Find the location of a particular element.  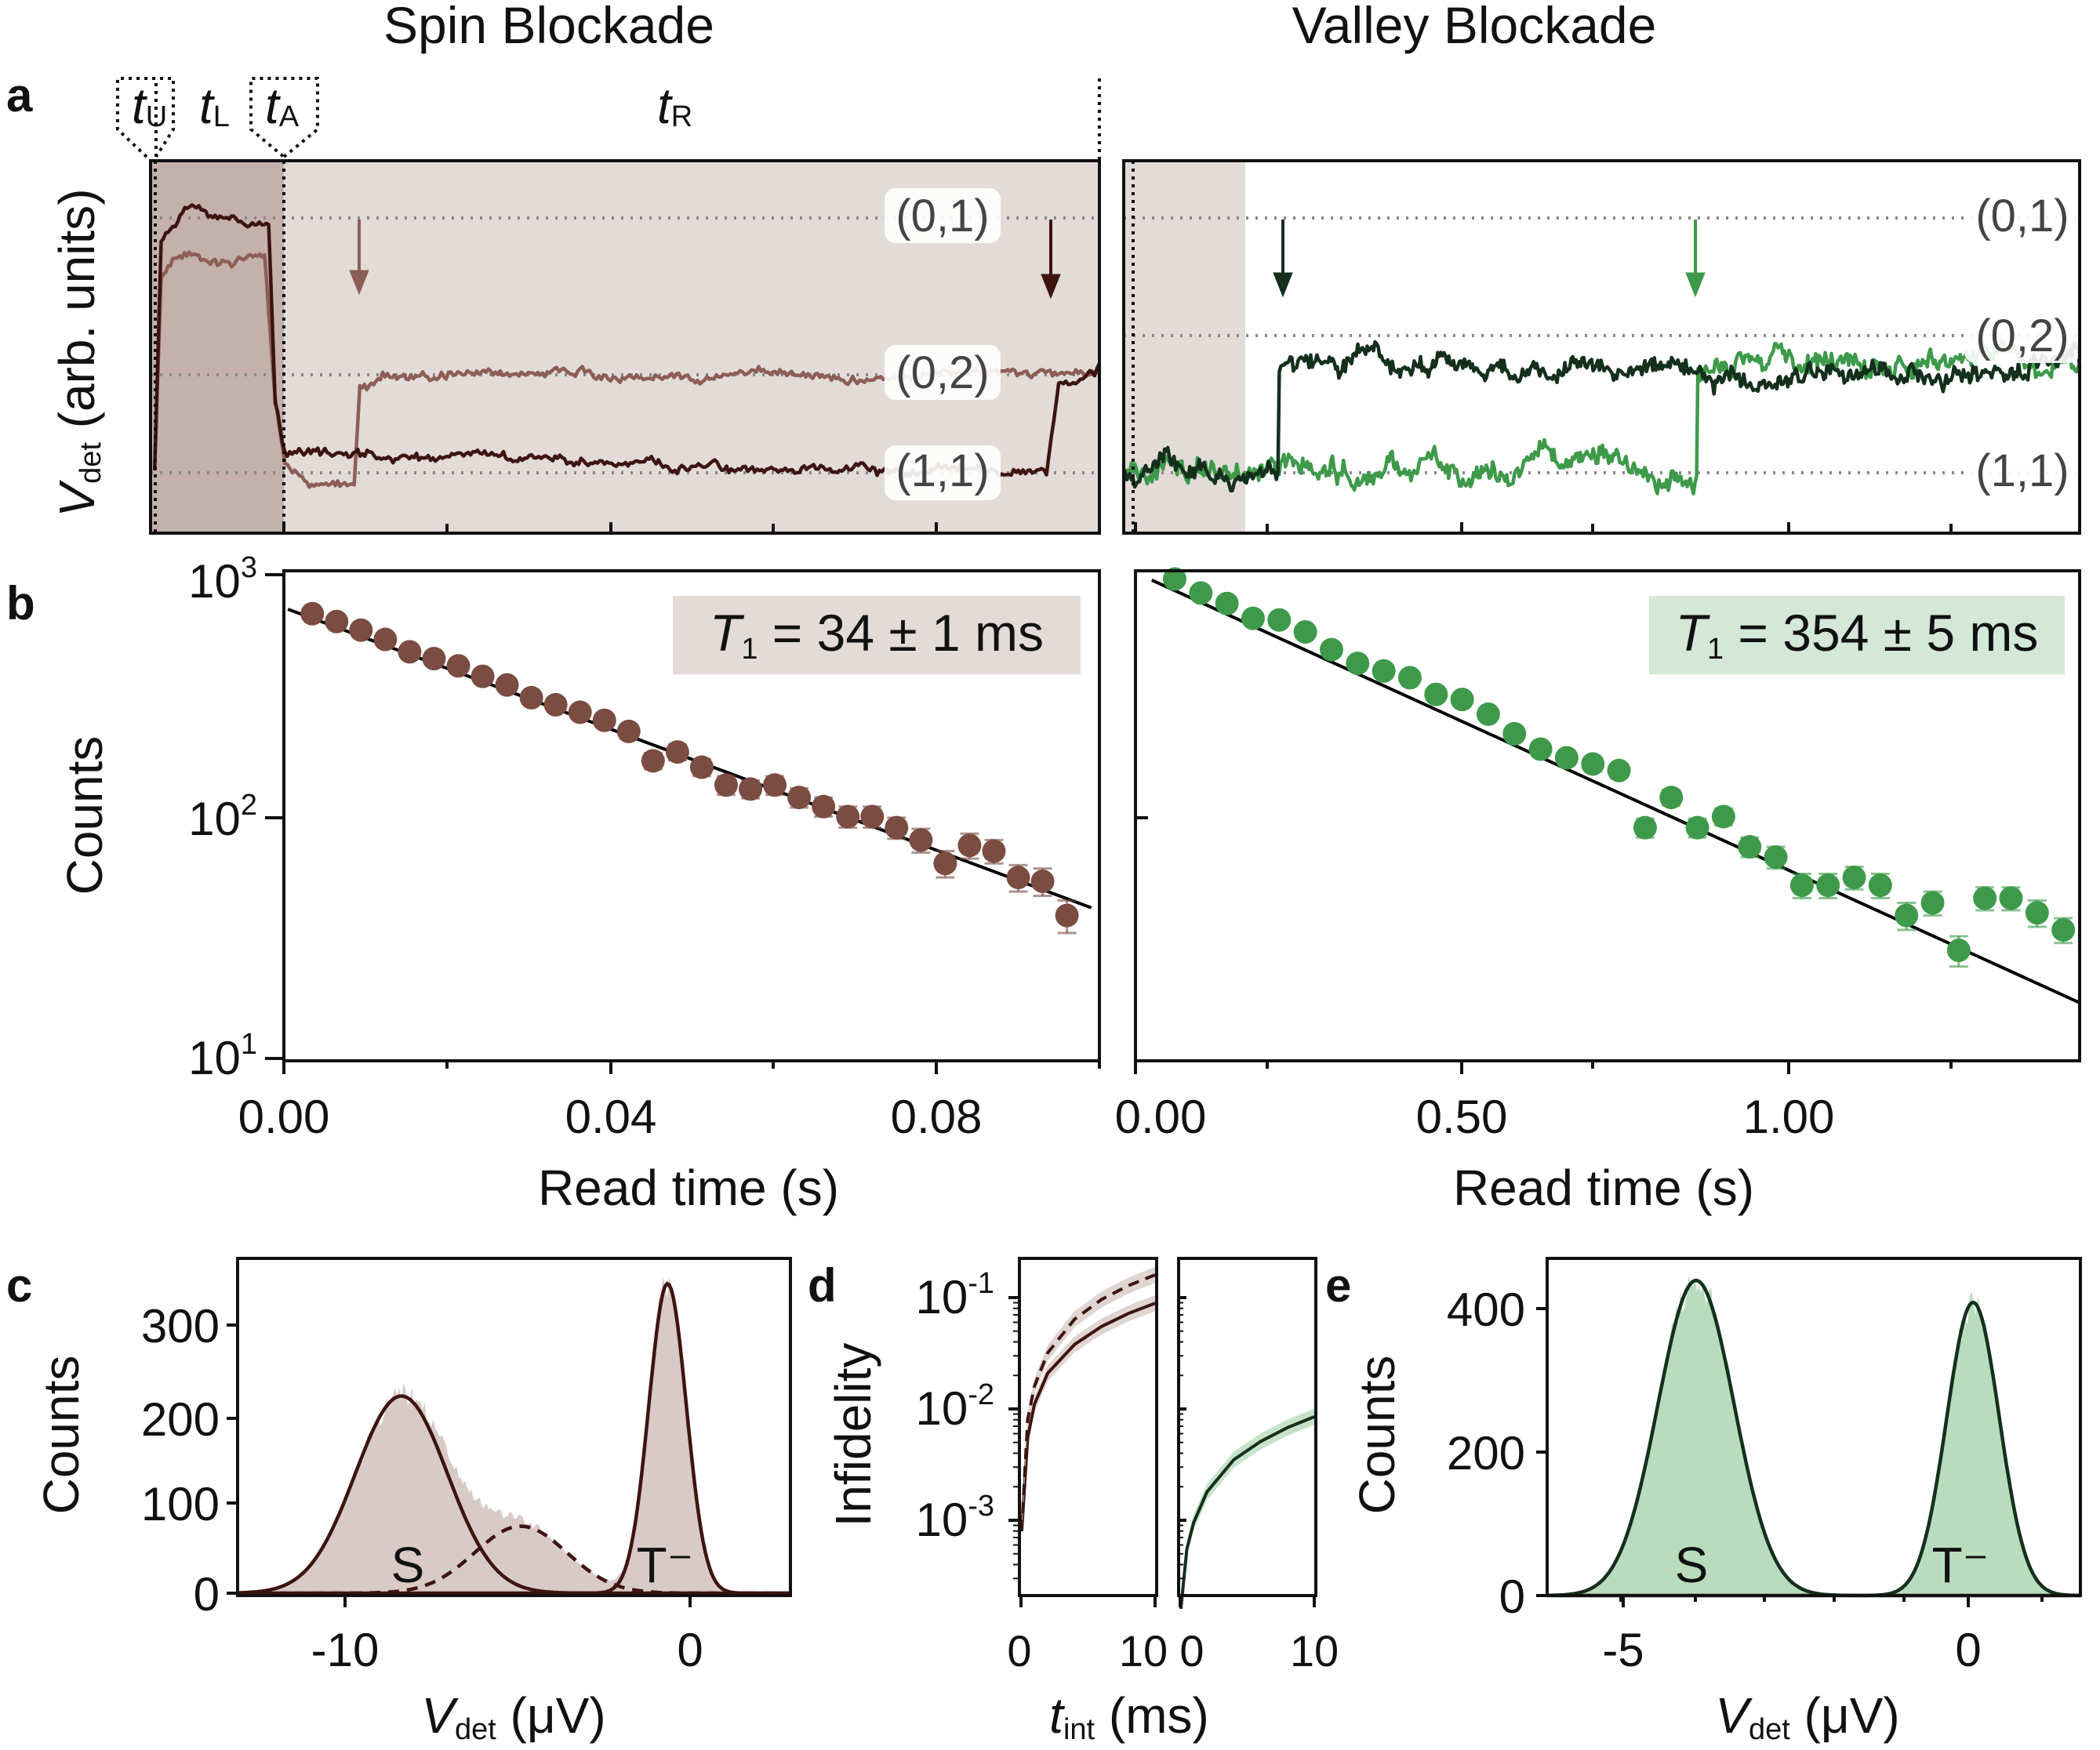

b-left-xlabel: Read time (s) is located at coordinates (689, 1188).